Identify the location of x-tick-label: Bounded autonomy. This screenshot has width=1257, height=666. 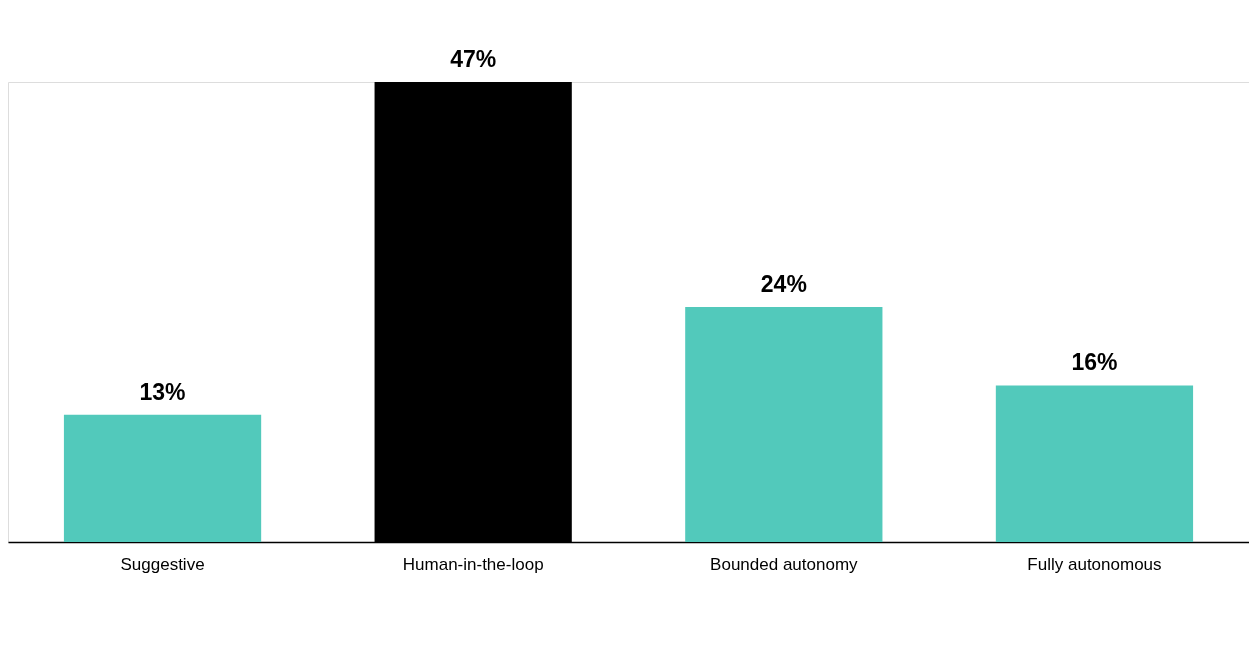
(784, 564).